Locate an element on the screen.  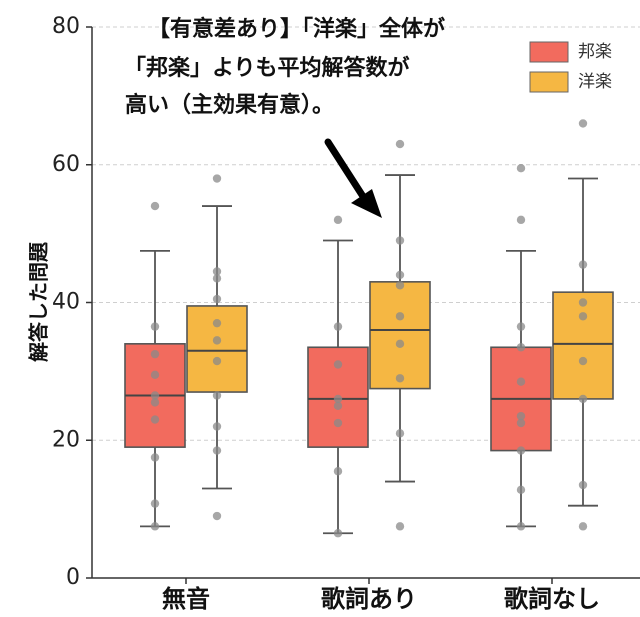
y-tick-label: 0 is located at coordinates (73, 577).